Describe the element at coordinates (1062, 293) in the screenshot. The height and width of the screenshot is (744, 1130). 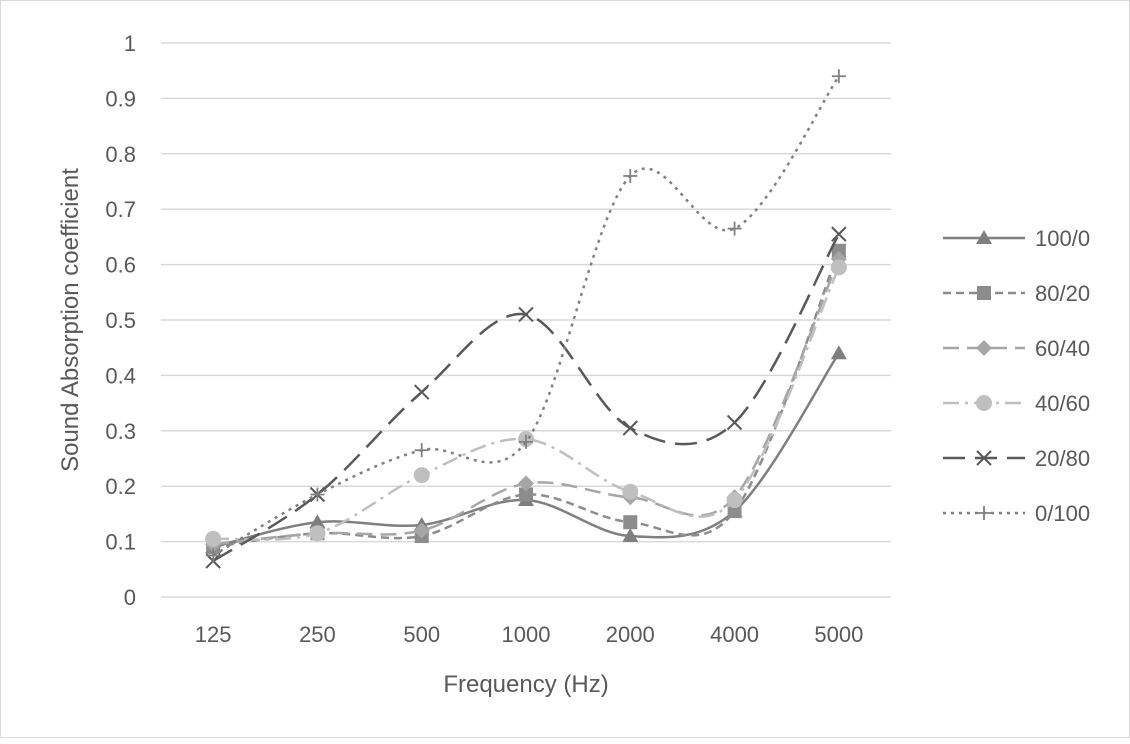
I see `legend-label: 80/20` at that location.